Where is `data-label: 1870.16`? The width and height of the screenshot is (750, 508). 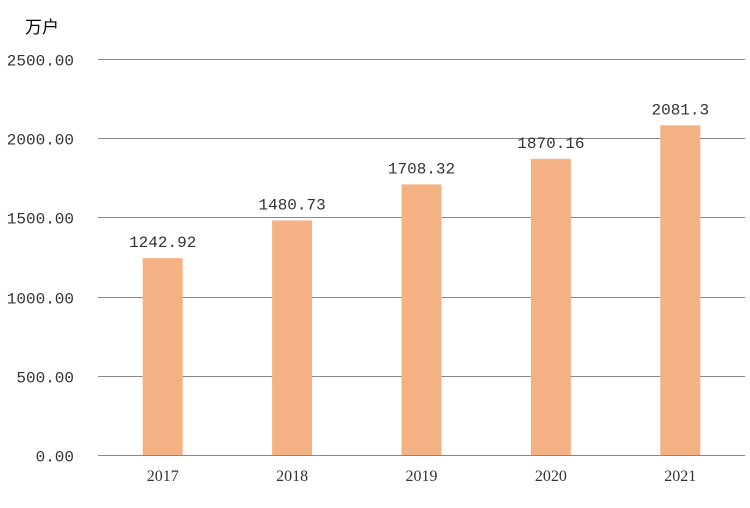
data-label: 1870.16 is located at coordinates (550, 144).